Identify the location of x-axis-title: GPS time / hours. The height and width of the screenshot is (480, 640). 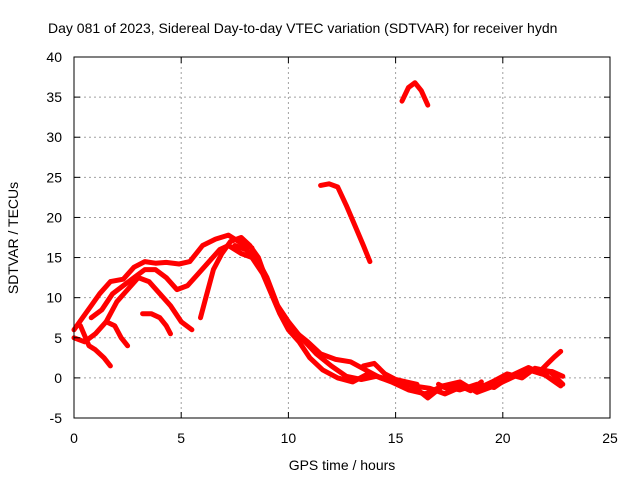
(342, 465).